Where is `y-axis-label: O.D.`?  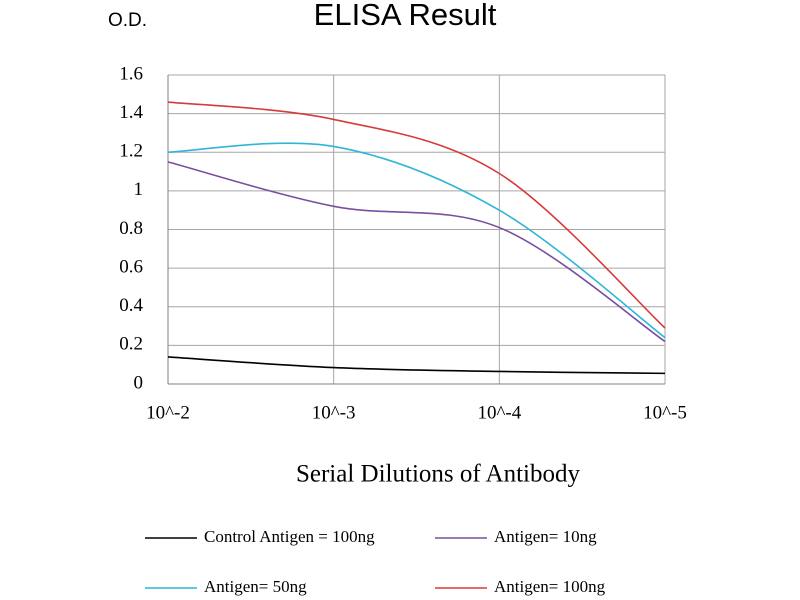
y-axis-label: O.D. is located at coordinates (127, 20).